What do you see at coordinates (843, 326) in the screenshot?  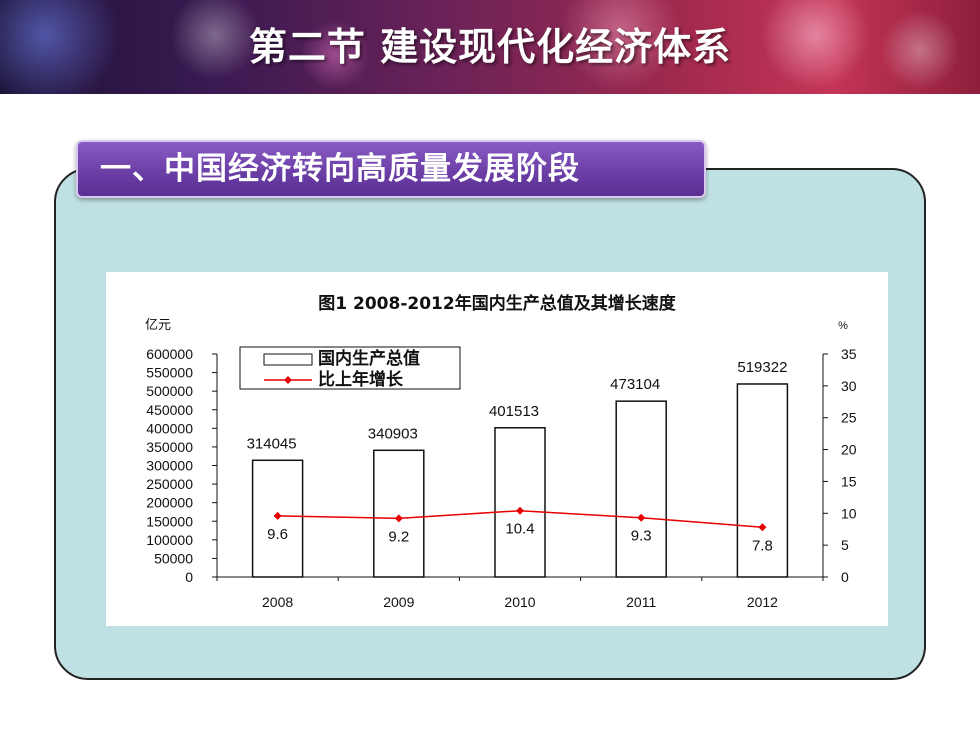 I see `y2-axis-label: %` at bounding box center [843, 326].